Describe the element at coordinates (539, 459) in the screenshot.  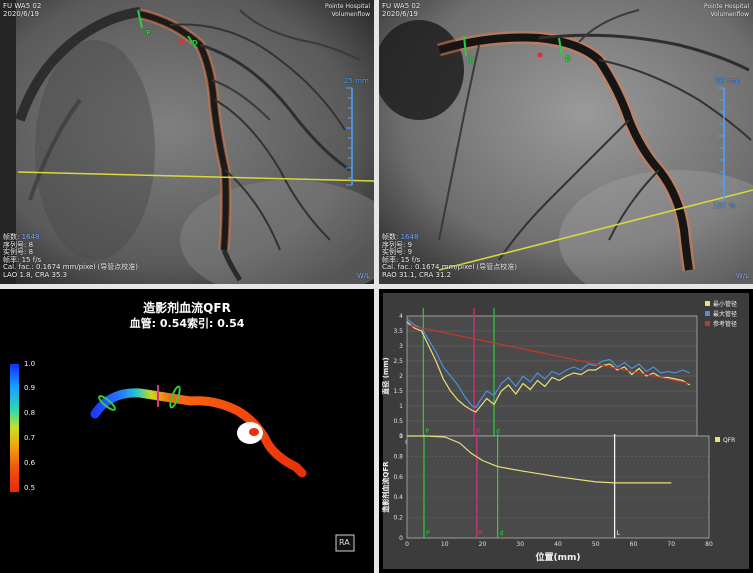
I see `series-line-QFR` at that location.